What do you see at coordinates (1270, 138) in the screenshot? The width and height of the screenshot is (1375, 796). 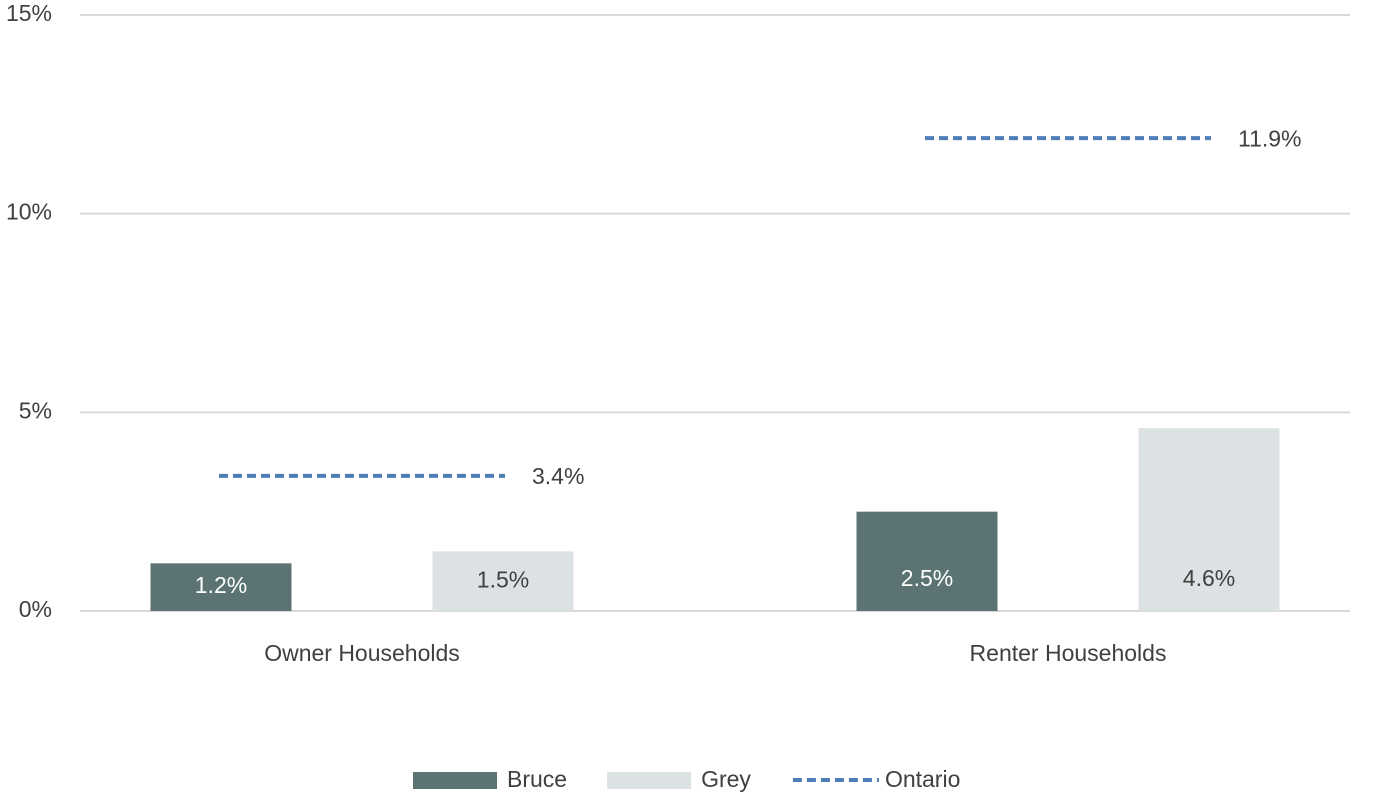 I see `value-label: 11.9%` at bounding box center [1270, 138].